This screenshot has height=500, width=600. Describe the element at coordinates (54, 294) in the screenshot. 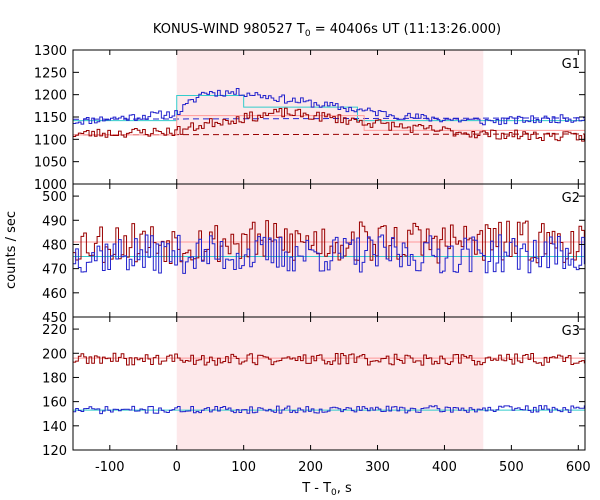

I see `y-tick-label: 460` at that location.